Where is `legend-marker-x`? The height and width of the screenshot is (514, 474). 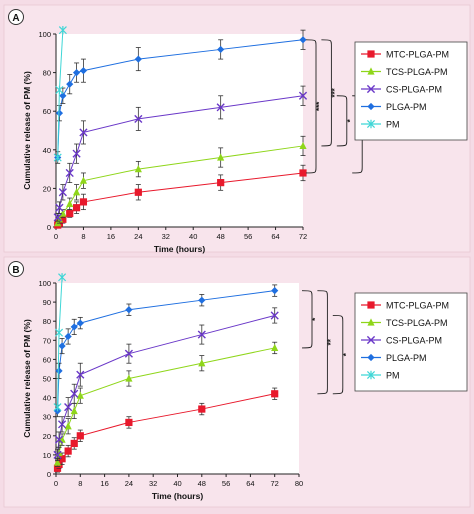 legend-marker-x is located at coordinates (371, 89).